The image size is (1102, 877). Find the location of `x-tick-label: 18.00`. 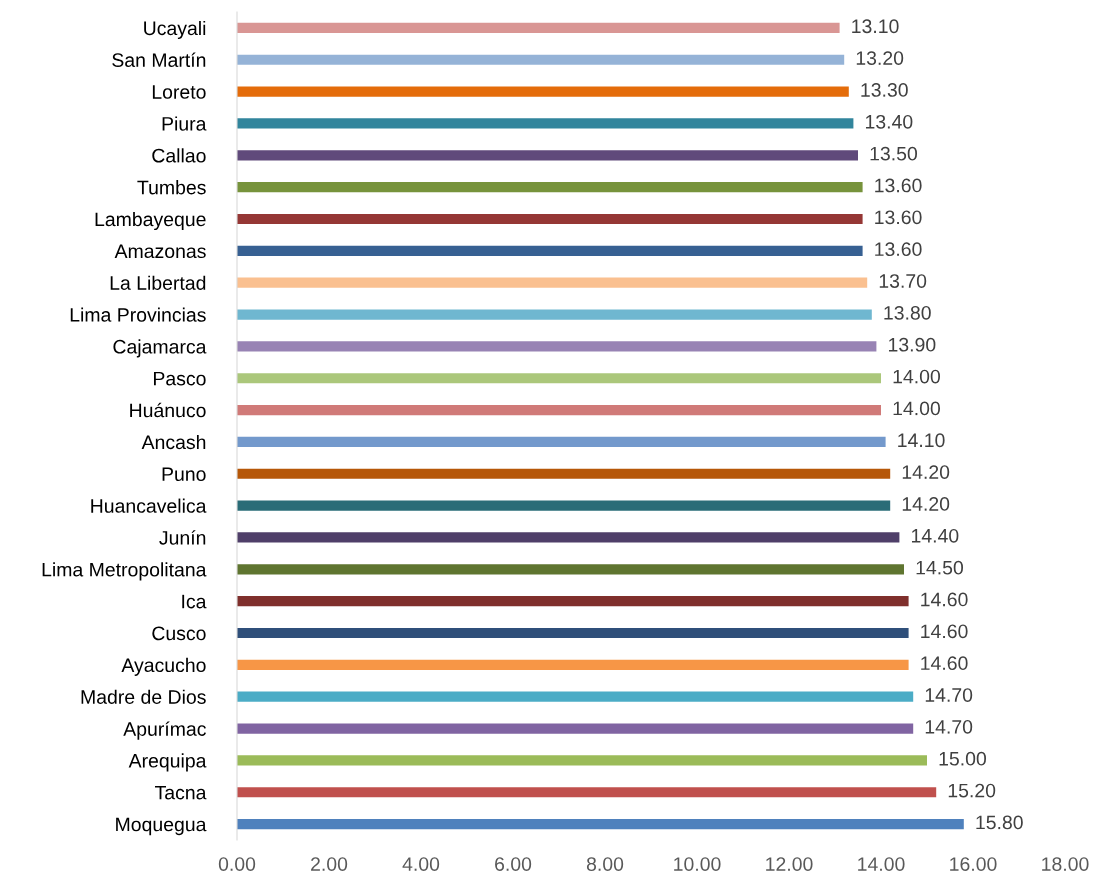

x-tick-label: 18.00 is located at coordinates (1065, 864).